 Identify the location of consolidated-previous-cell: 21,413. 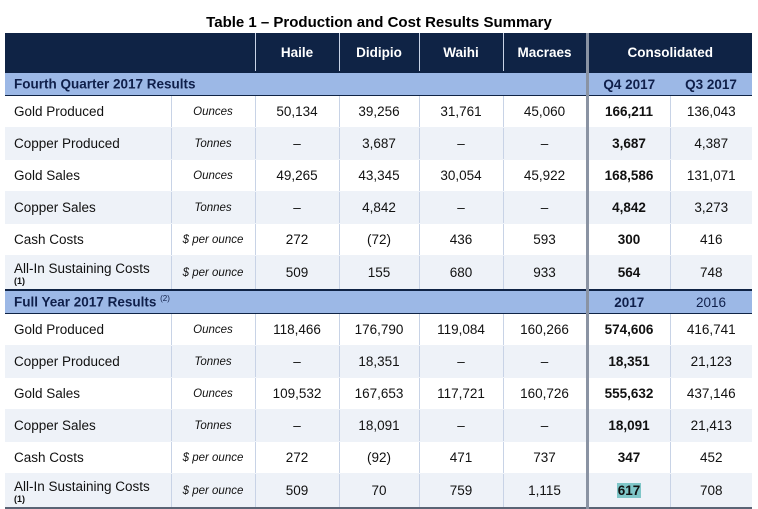
(711, 425).